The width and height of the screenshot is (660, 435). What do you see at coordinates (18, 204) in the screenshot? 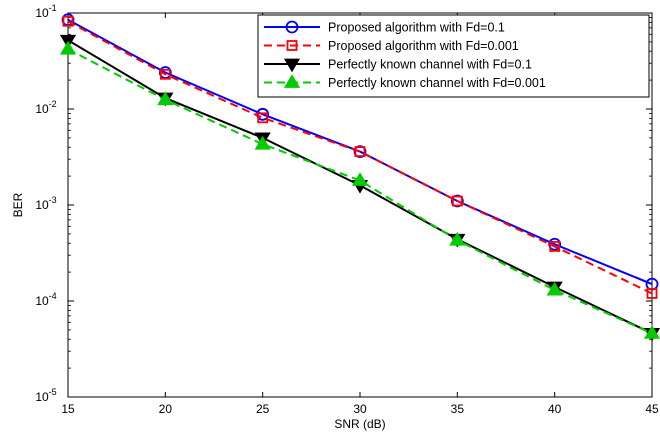
I see `y-axis-label: BER` at bounding box center [18, 204].